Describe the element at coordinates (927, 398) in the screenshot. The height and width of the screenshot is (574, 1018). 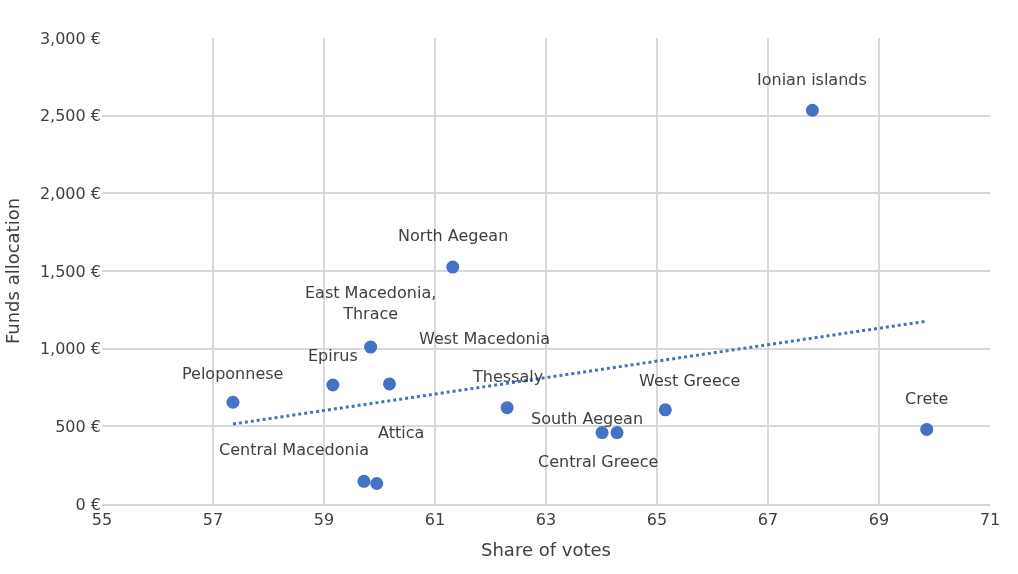
I see `annotation: Crete` at that location.